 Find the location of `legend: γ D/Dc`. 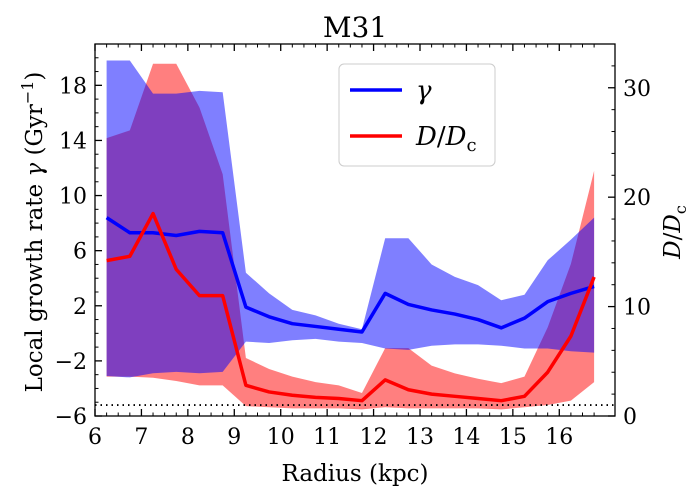

legend: γ D/Dc is located at coordinates (417, 115).